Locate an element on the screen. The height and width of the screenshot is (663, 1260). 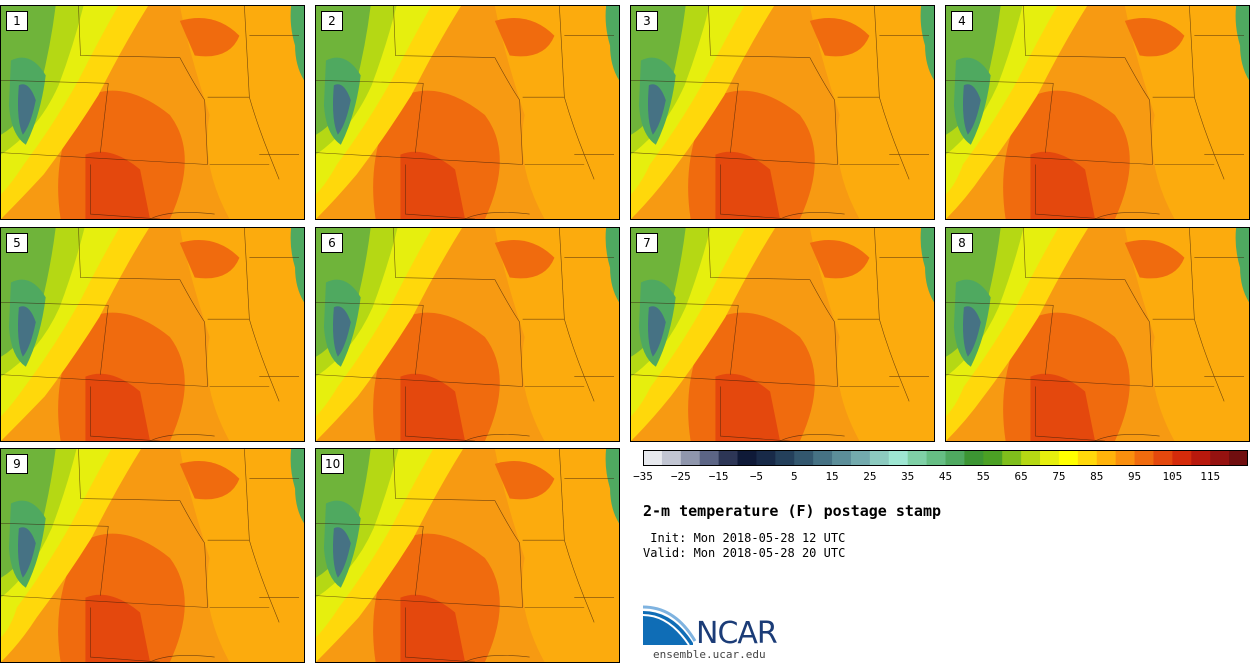
colorbar-tick-label: 15 is located at coordinates (832, 476).